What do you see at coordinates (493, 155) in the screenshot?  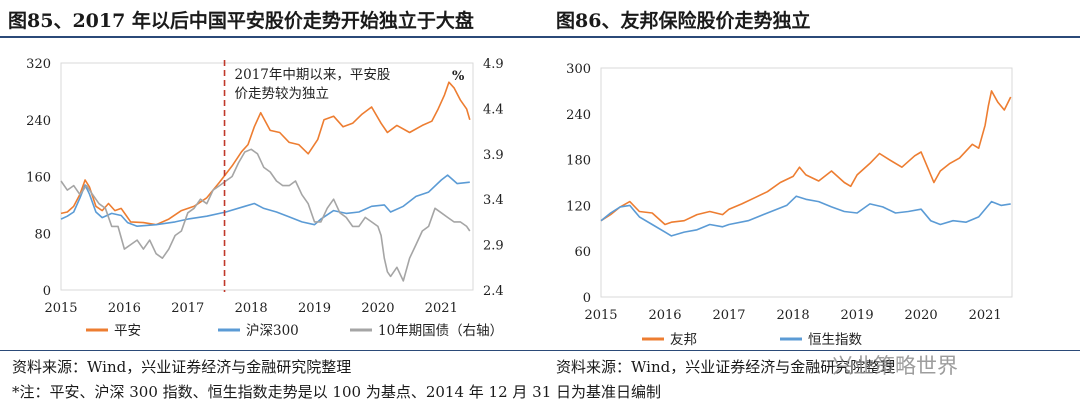 I see `y2-tick-label: 3.9` at bounding box center [493, 155].